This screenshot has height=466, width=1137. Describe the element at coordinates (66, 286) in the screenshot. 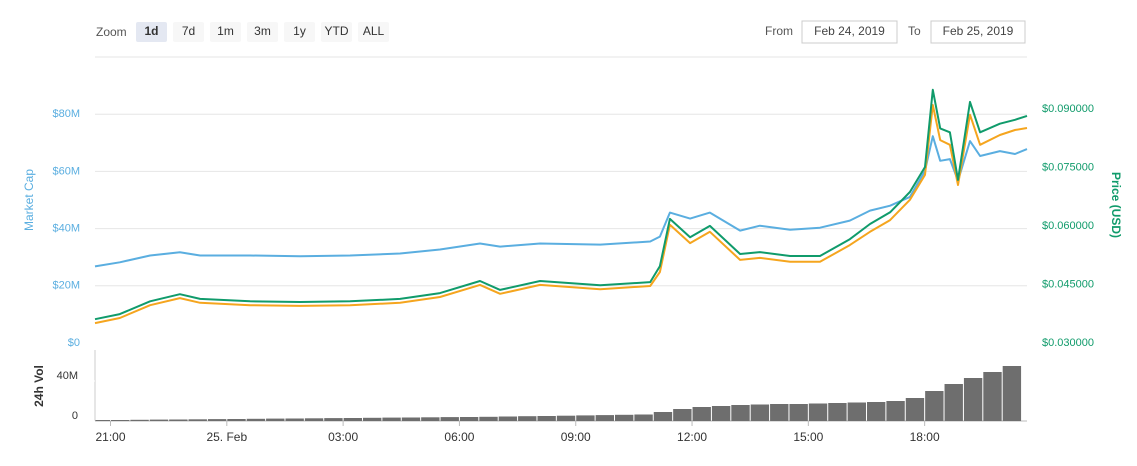

I see `y-tick-label: $20M` at that location.